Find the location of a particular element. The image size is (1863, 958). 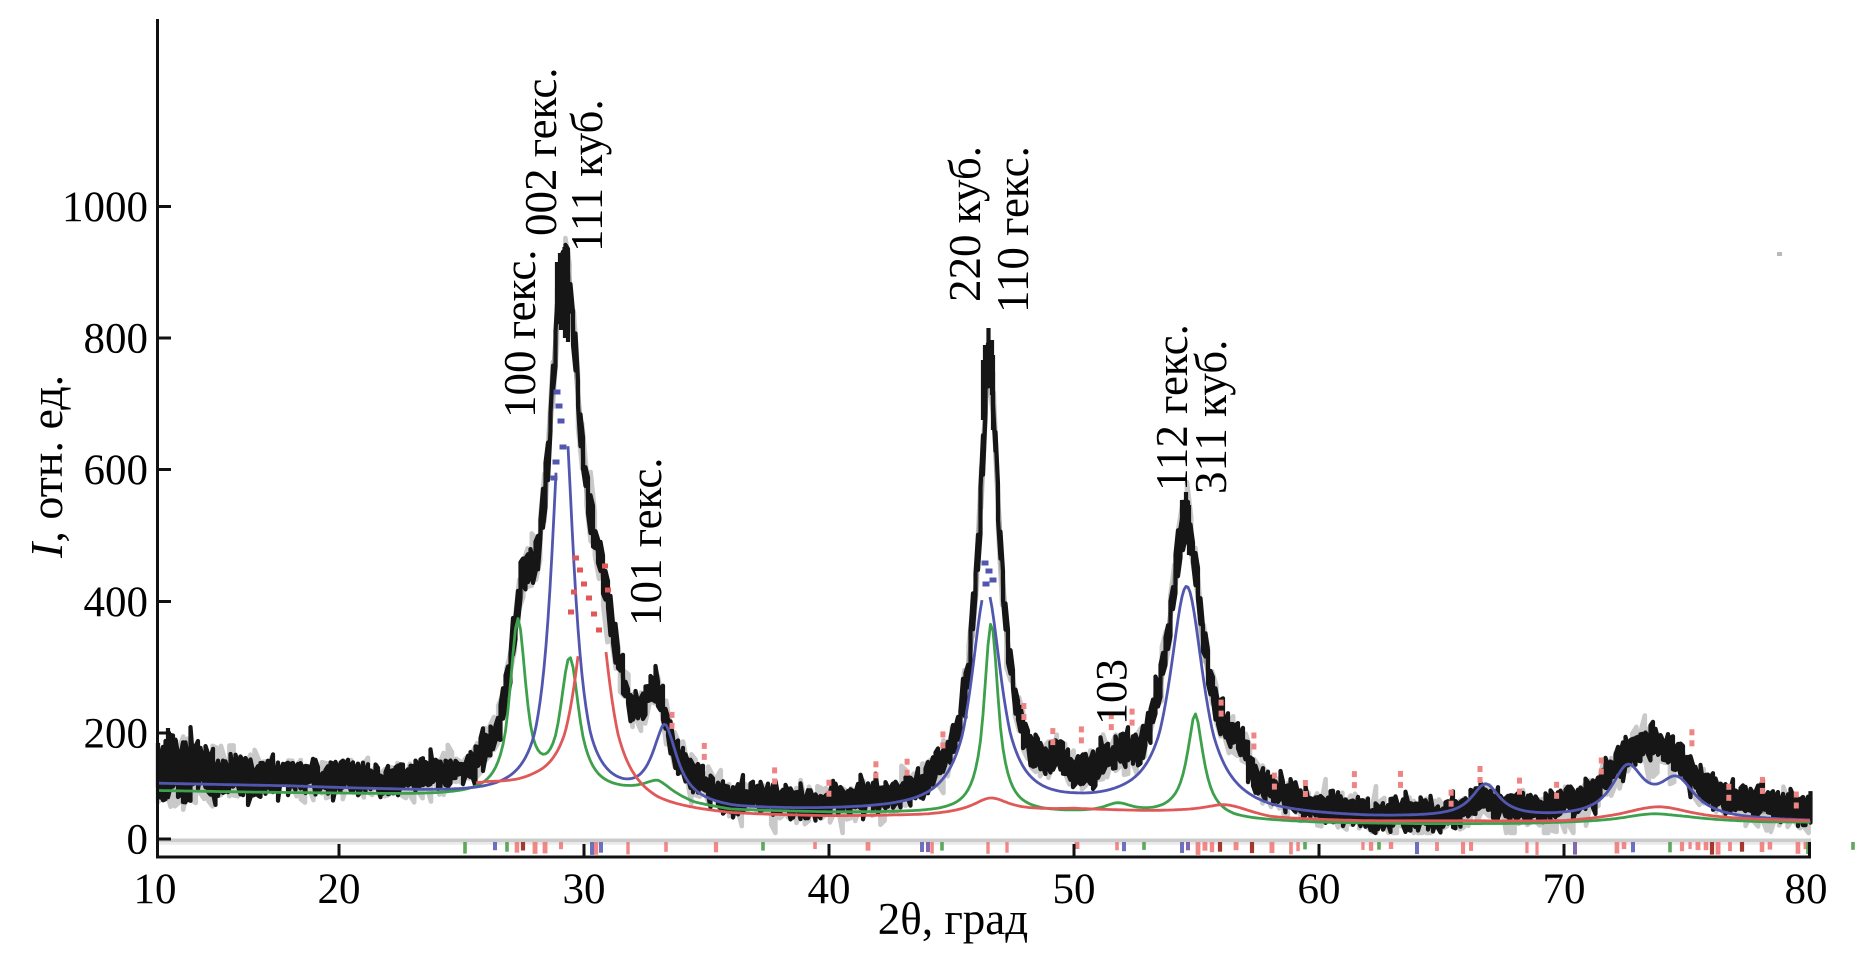

svg-text: 70 is located at coordinates (1564, 889).